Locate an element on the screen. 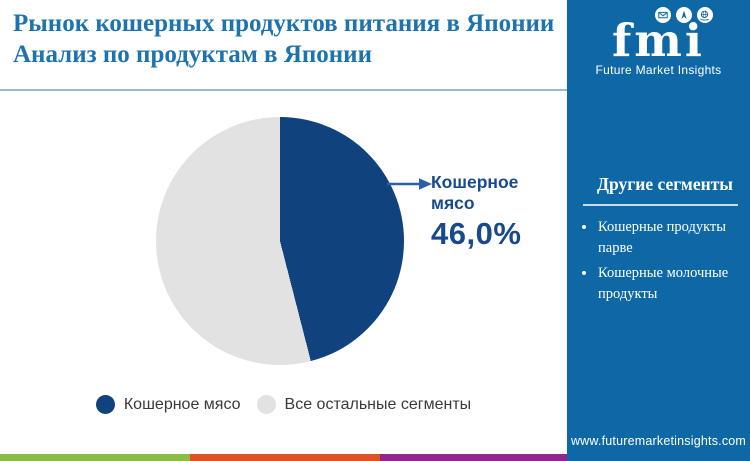 This screenshot has width=750, height=461. compass-icon is located at coordinates (683, 15).